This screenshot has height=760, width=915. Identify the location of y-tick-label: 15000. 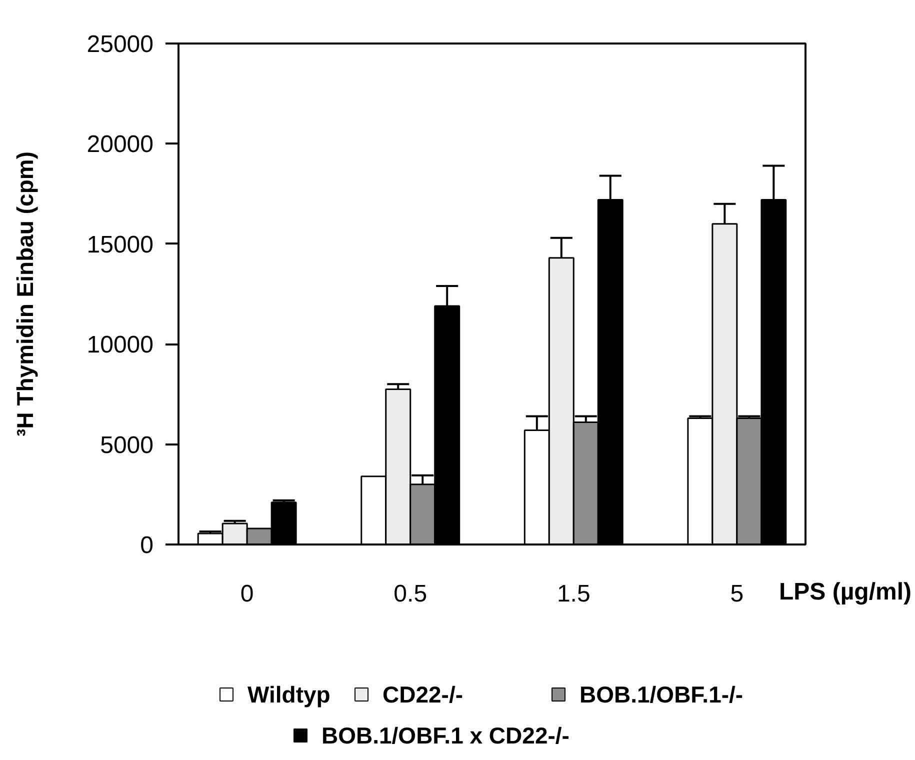
(120, 244).